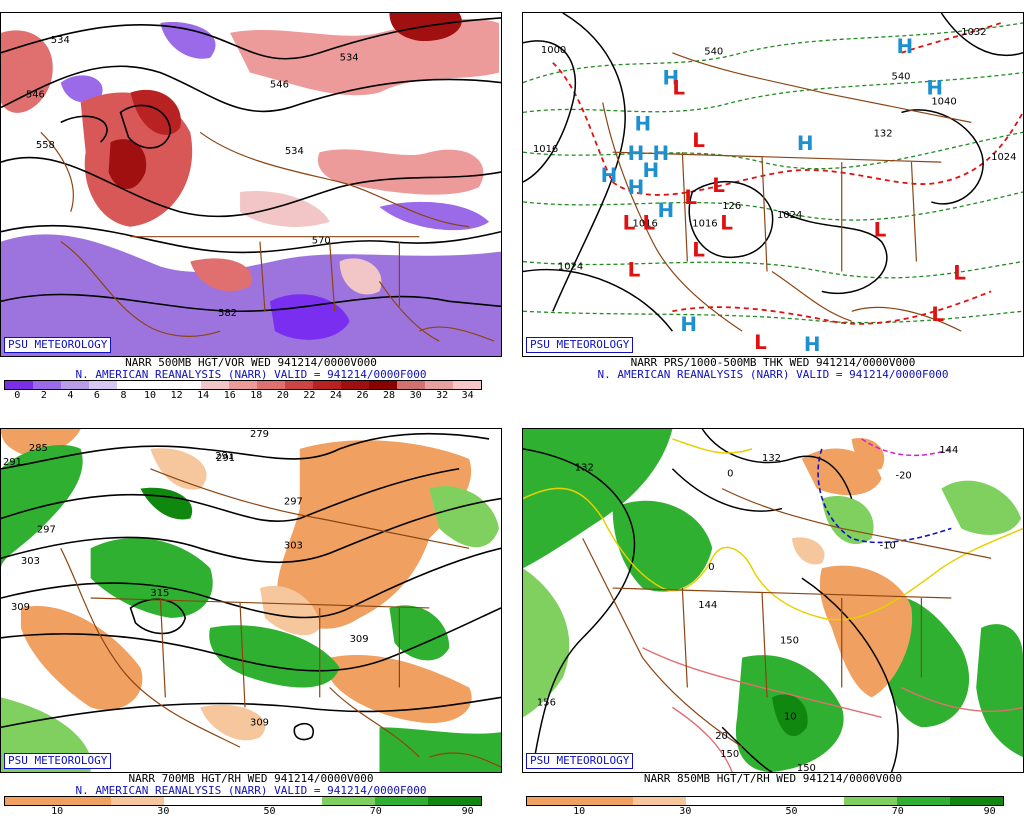 Image resolution: width=1024 pixels, height=820 pixels. Describe the element at coordinates (771, 458) in the screenshot. I see `contour-label: 132` at that location.